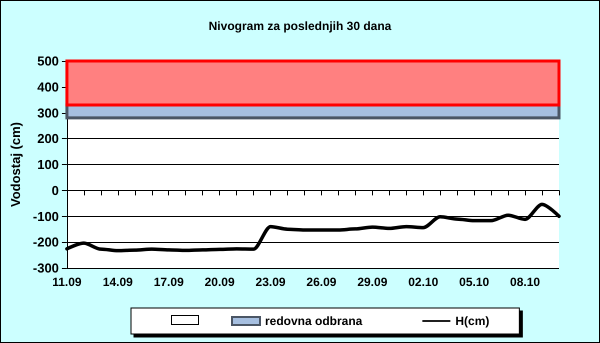  What do you see at coordinates (55, 190) in the screenshot?
I see `y-tick-label: 0` at bounding box center [55, 190].